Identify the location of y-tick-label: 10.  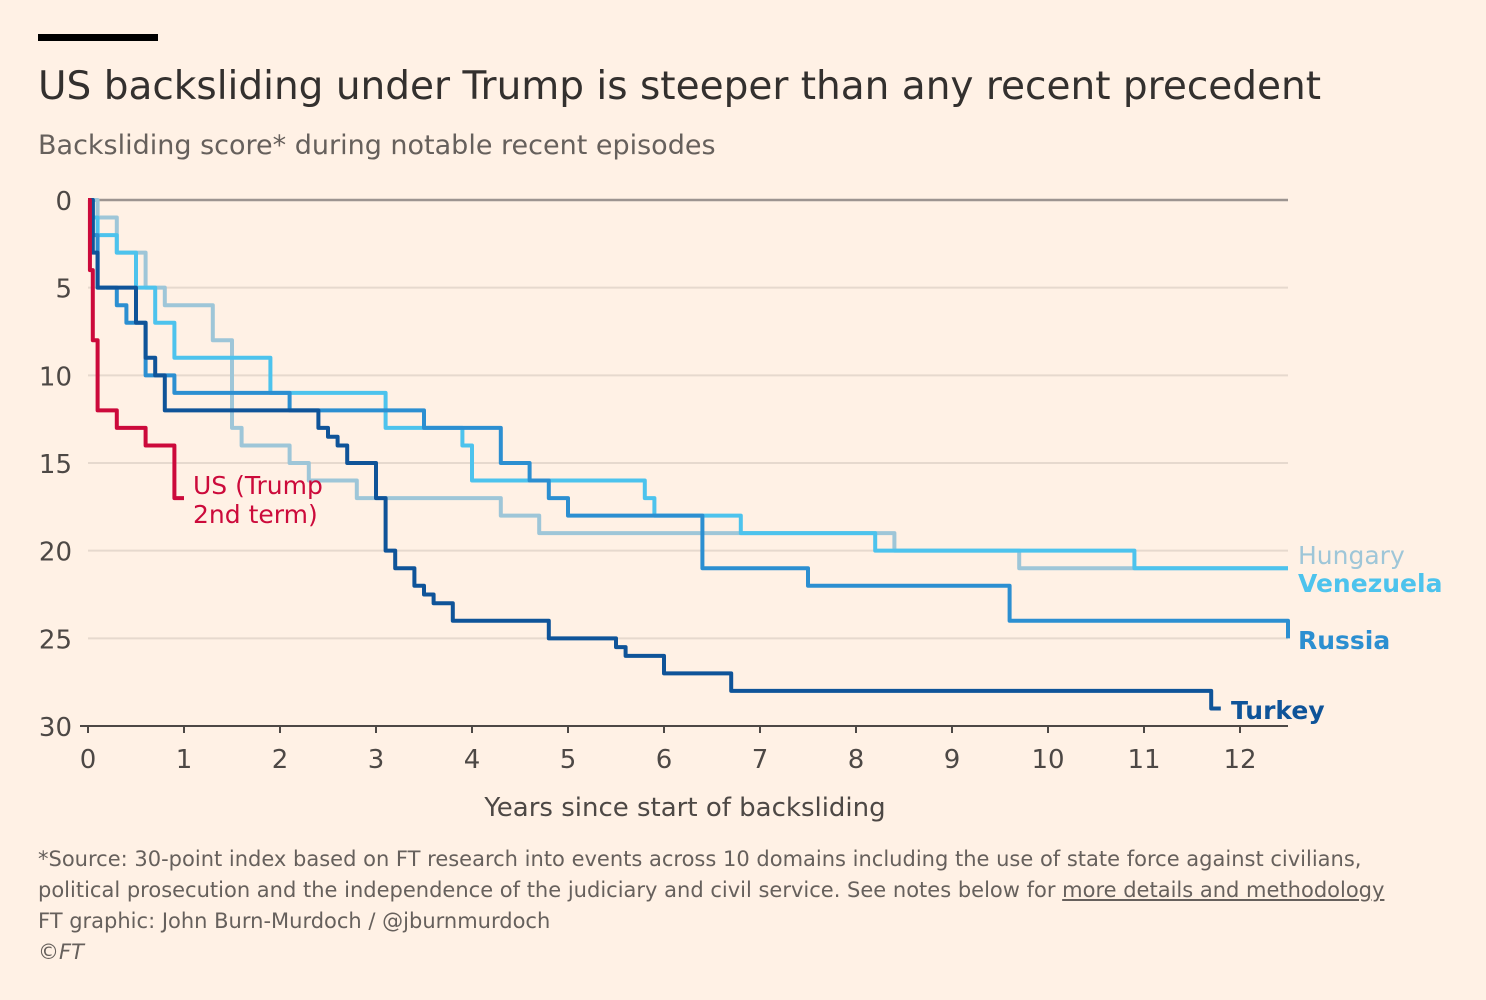
(55, 377).